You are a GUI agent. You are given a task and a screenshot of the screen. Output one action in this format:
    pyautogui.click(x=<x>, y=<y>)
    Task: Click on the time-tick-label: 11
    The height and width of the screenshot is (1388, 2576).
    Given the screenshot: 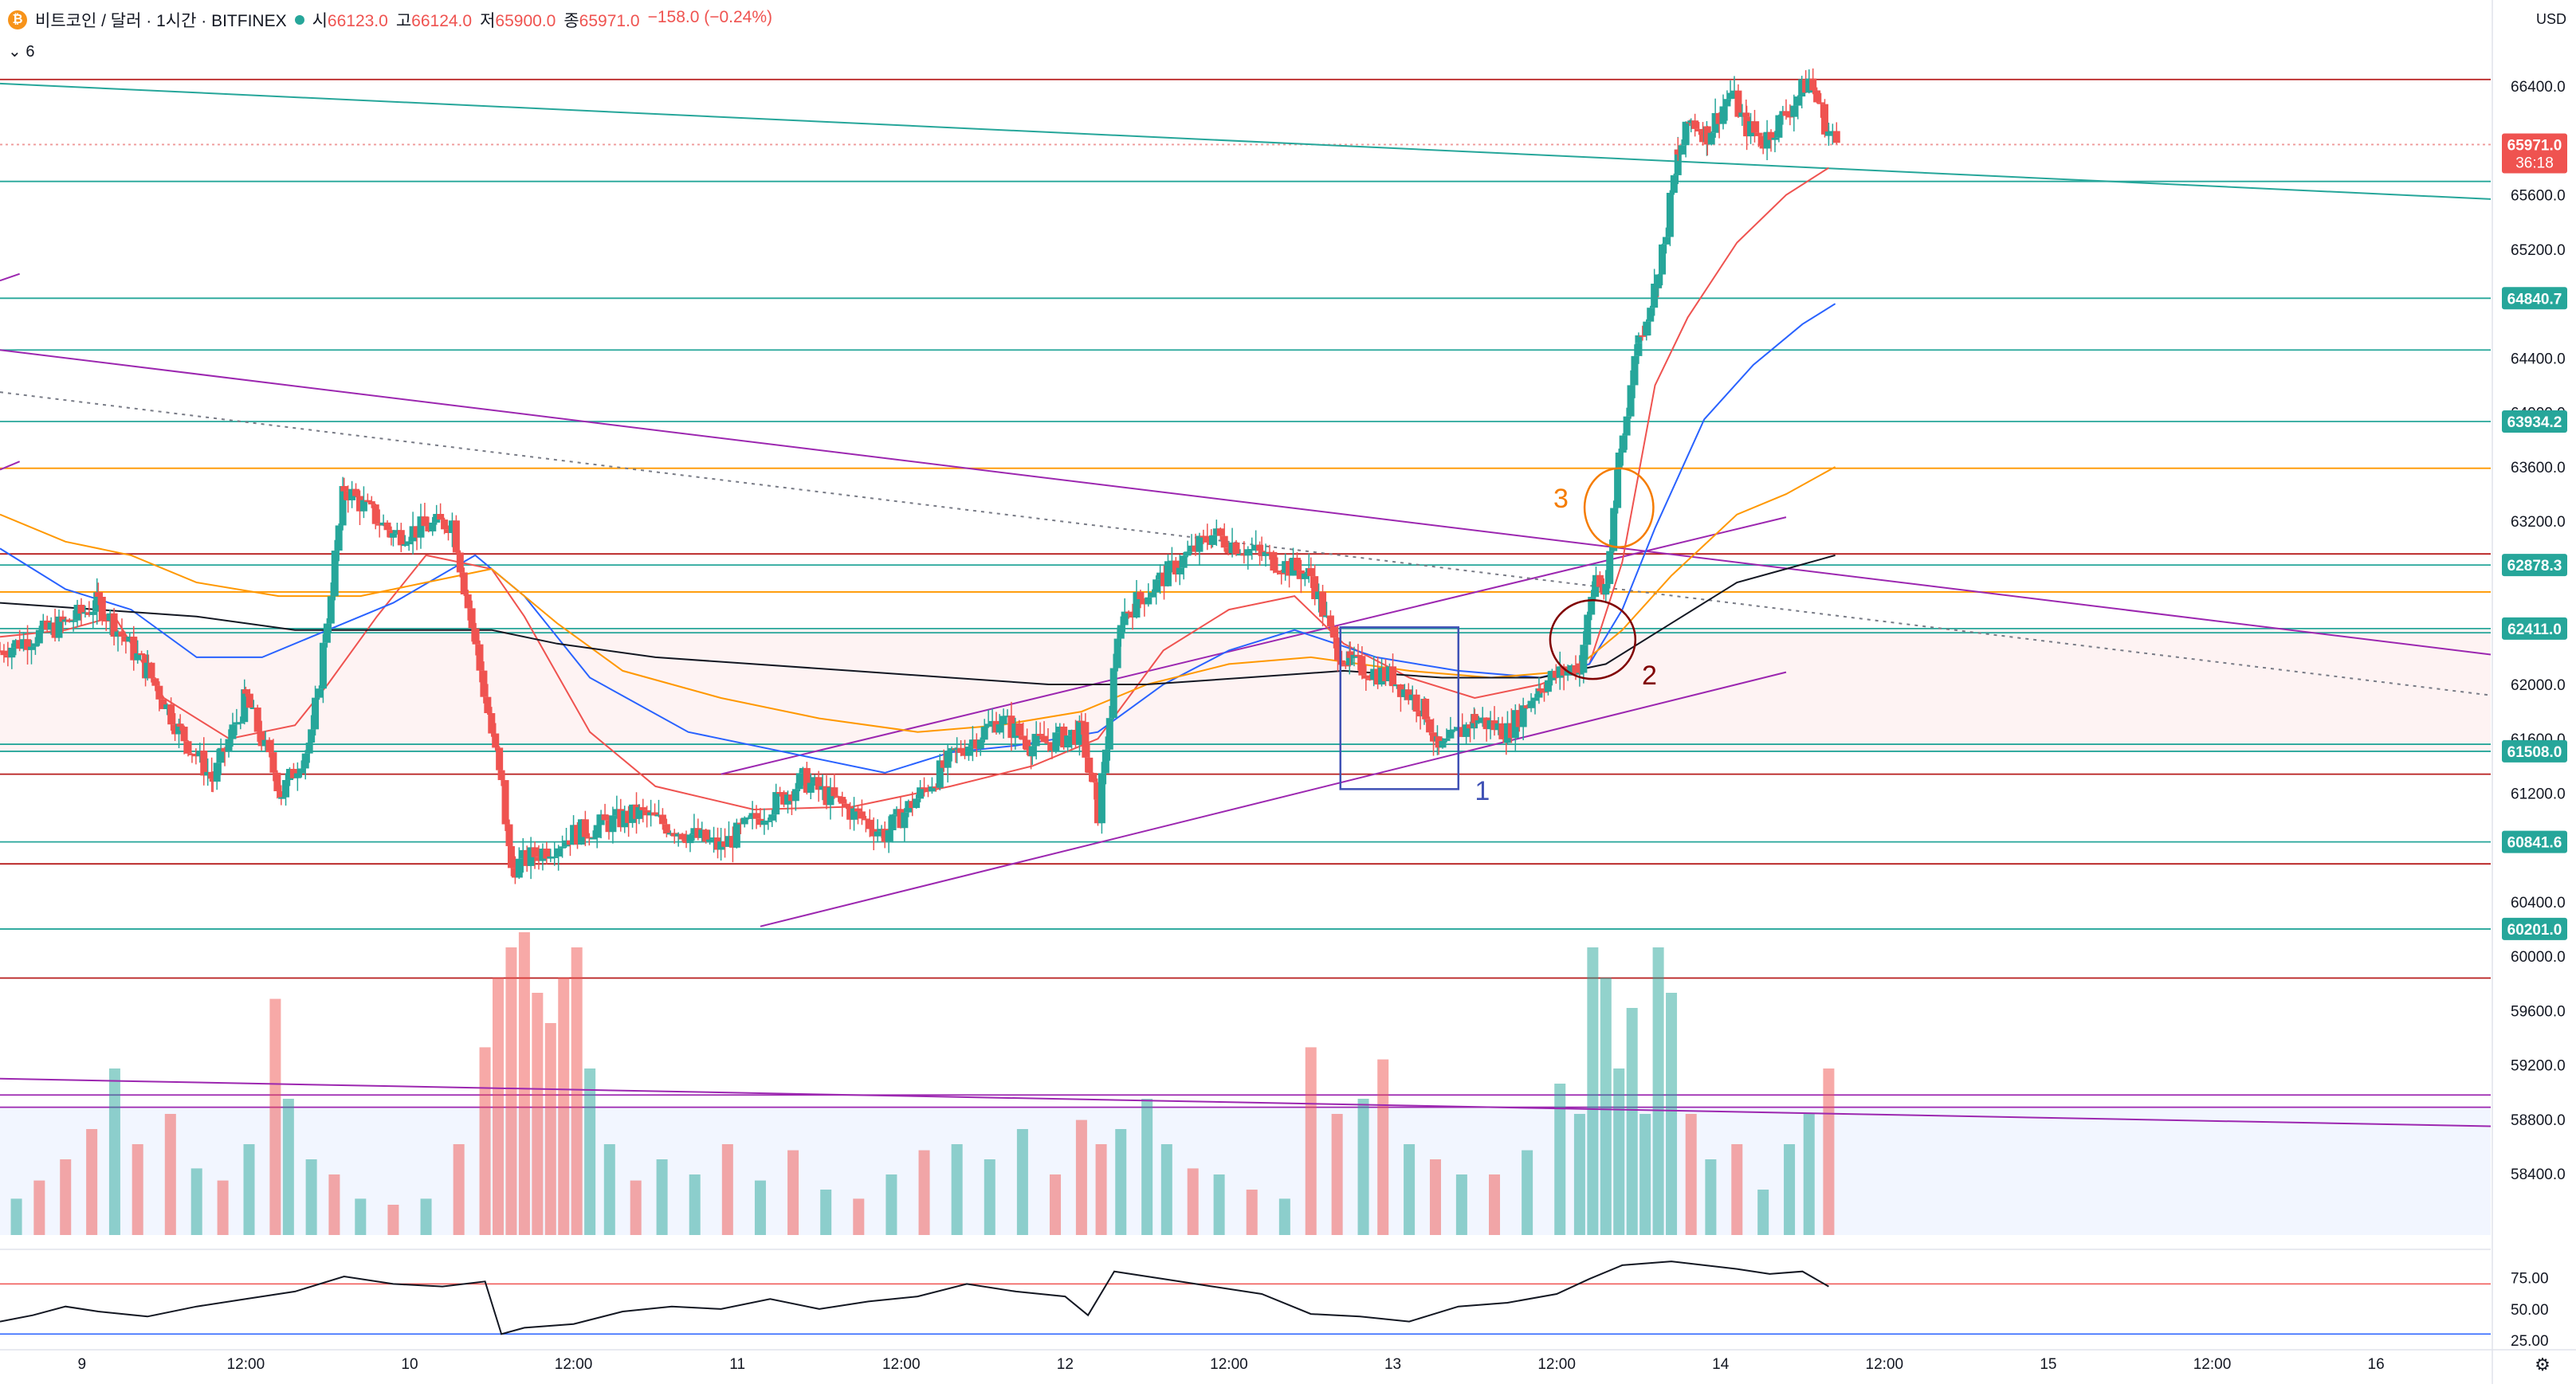 What is the action you would take?
    pyautogui.click(x=737, y=1364)
    